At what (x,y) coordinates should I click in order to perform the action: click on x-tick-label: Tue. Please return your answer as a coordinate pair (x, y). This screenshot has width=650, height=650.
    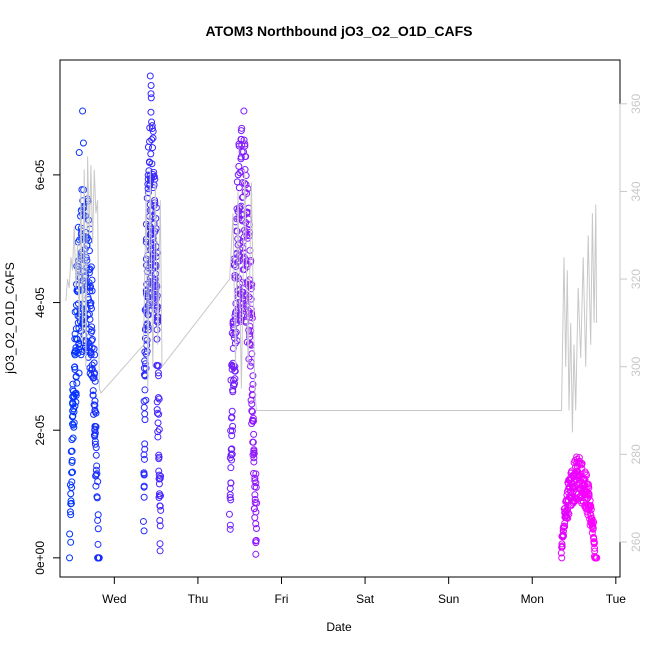
    Looking at the image, I should click on (616, 599).